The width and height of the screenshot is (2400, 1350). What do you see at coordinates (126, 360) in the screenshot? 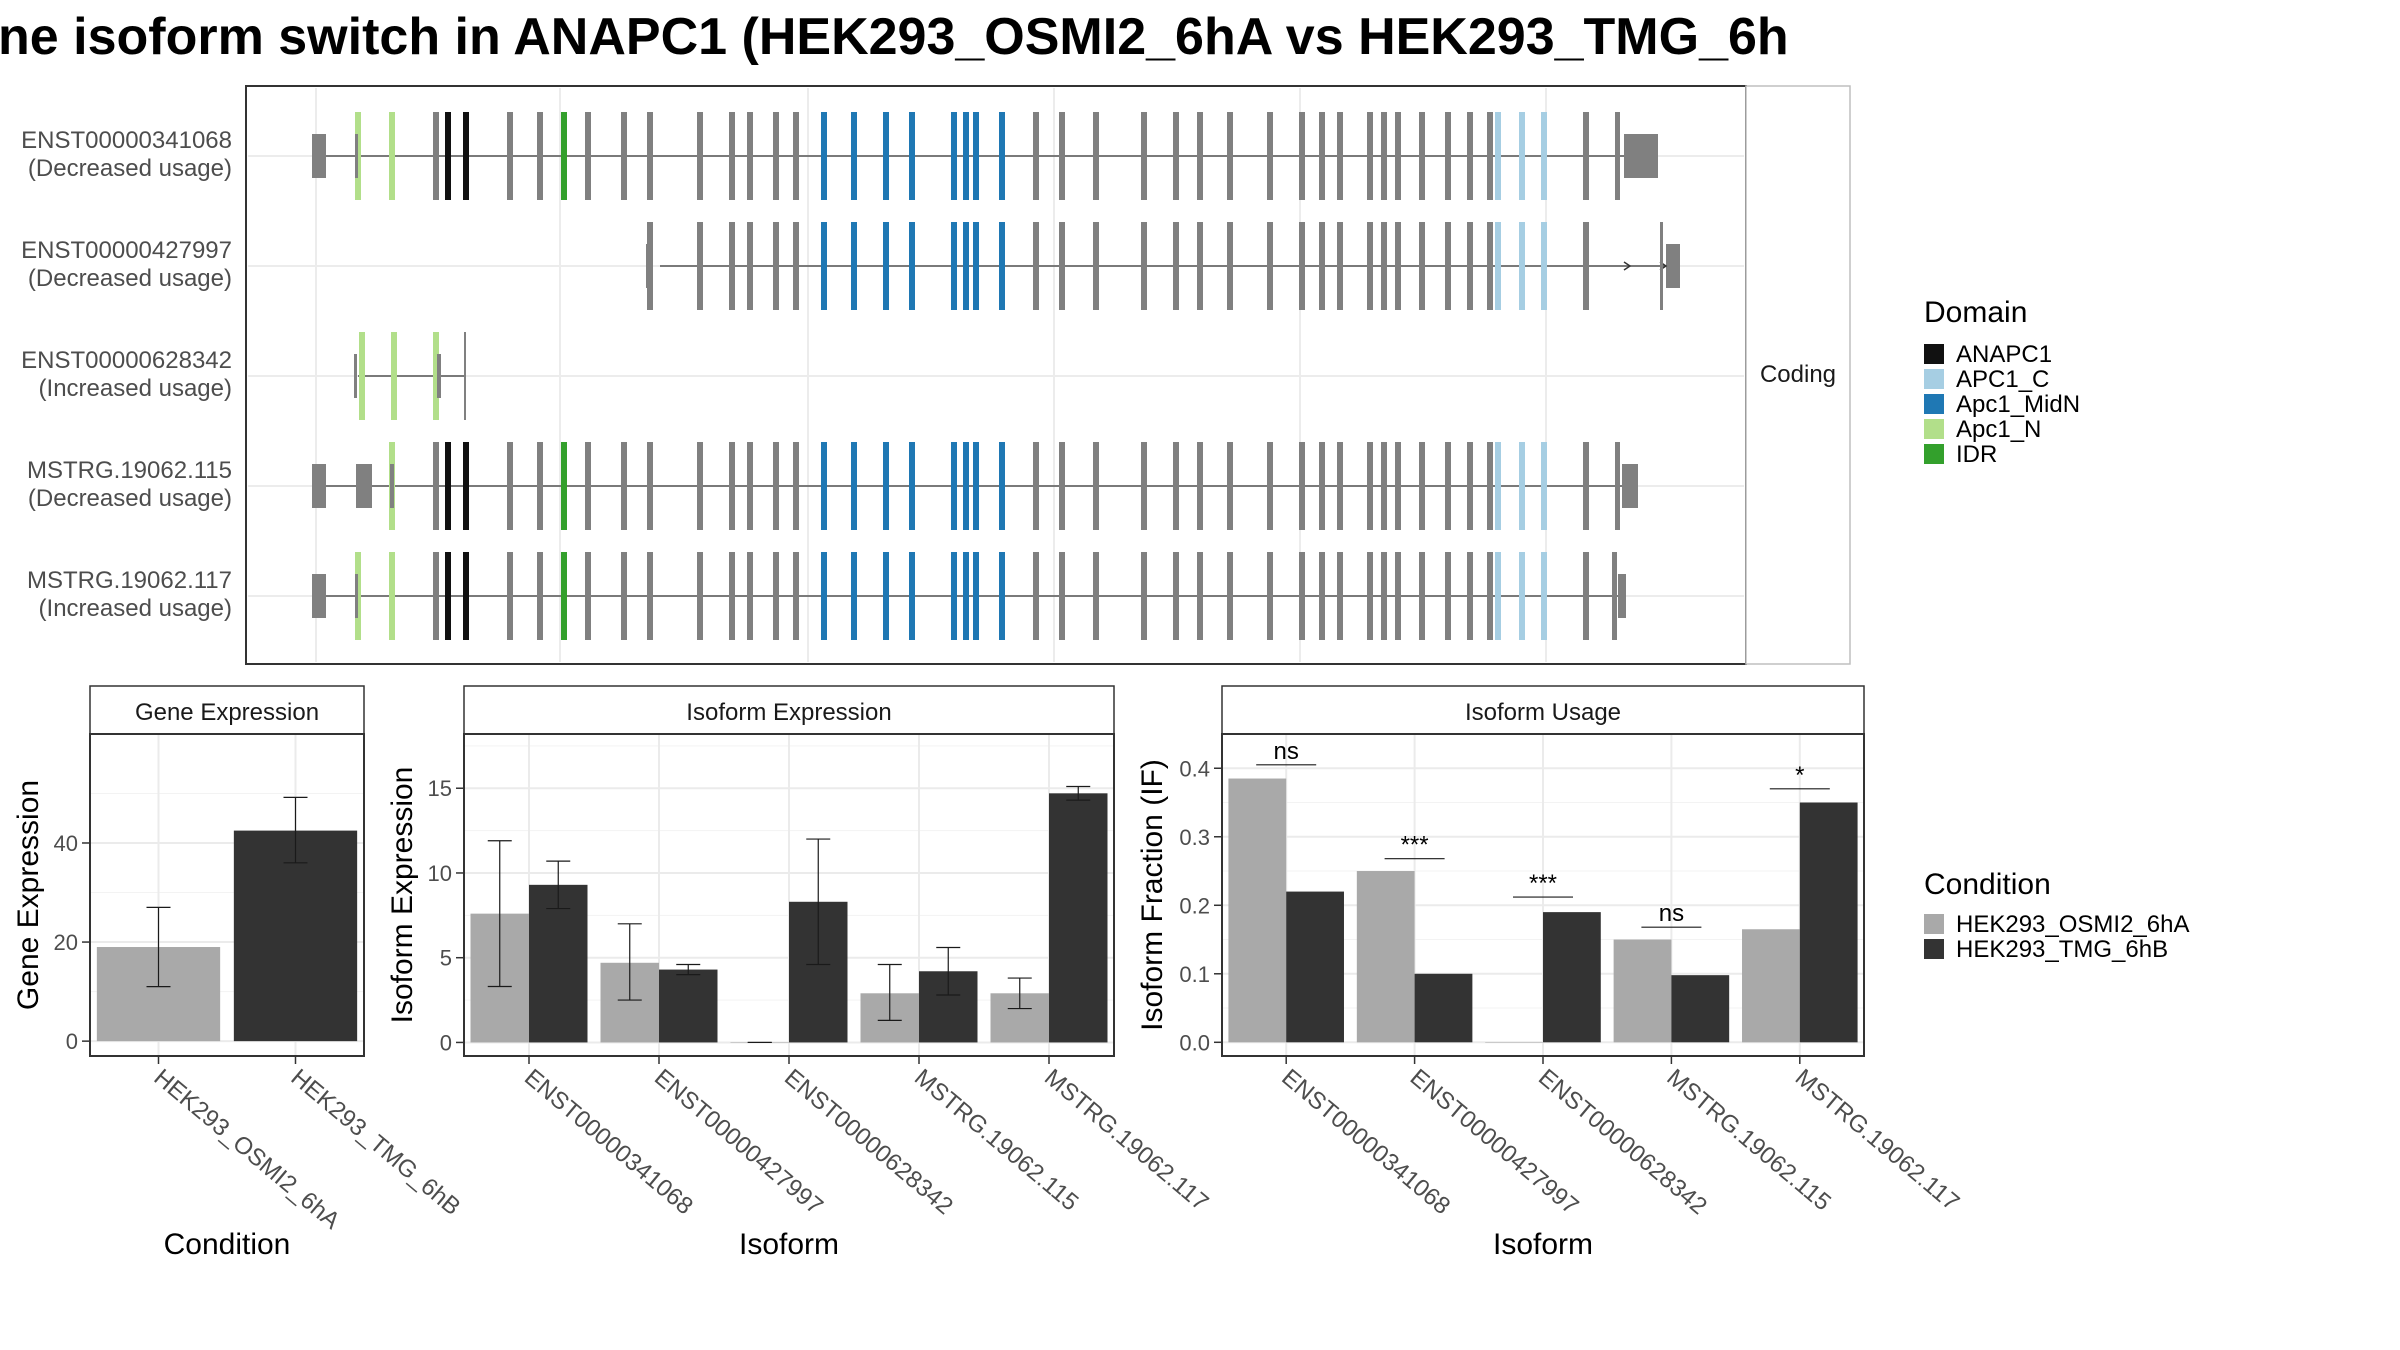
I see `transcript-id-label: ENST00000628342` at bounding box center [126, 360].